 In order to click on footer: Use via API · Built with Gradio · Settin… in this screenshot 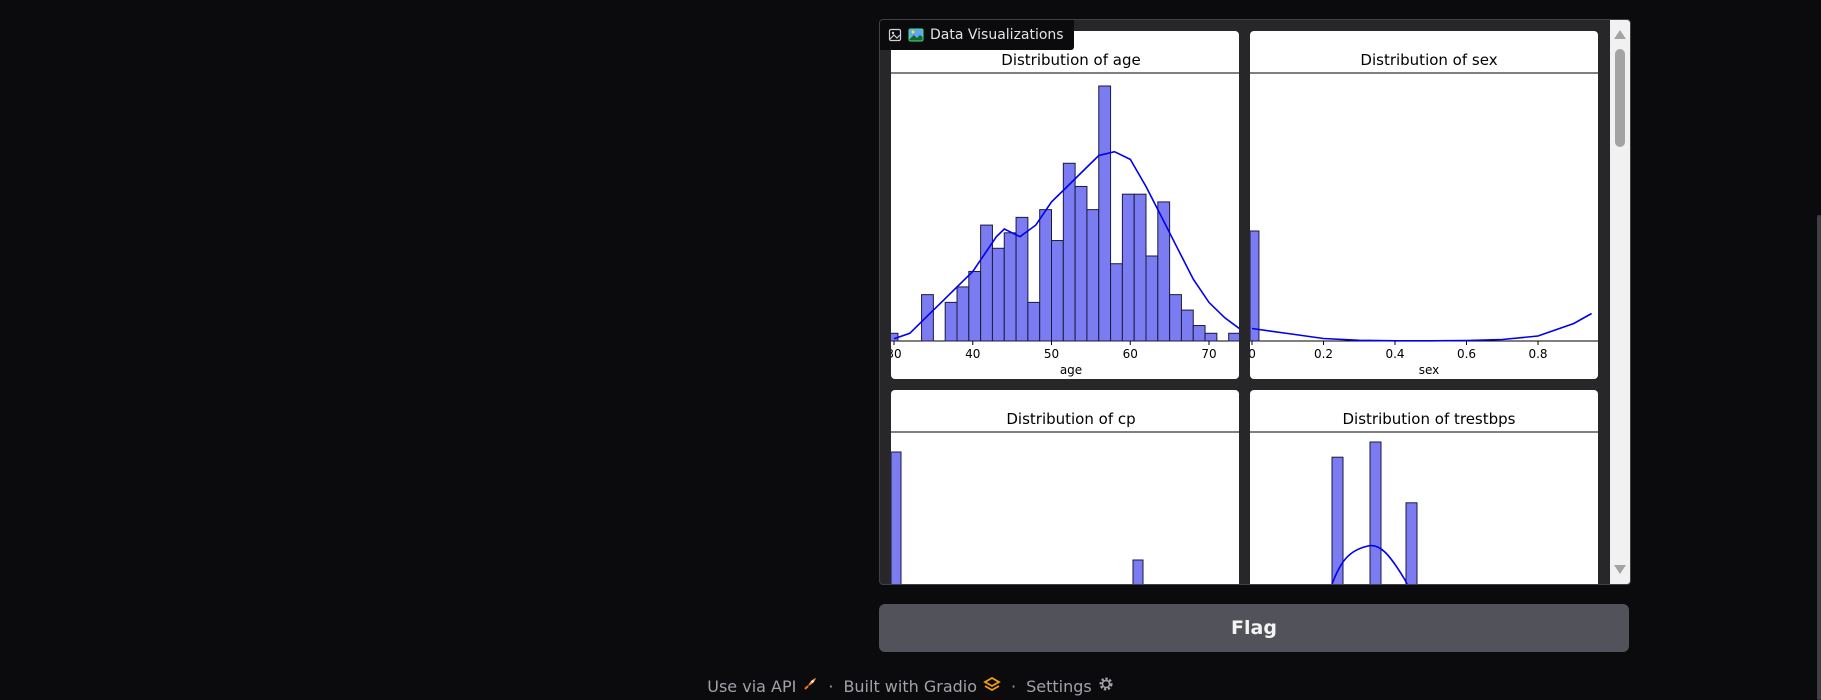, I will do `click(910, 686)`.